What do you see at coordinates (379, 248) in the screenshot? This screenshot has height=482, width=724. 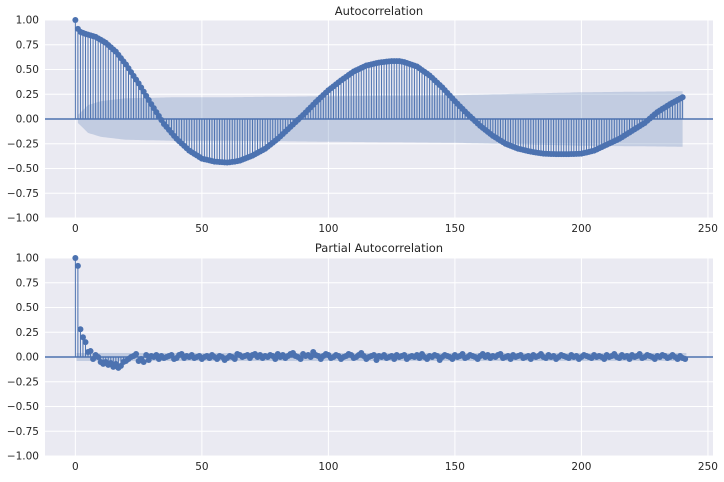 I see `partial-autocorrelation-title: Partial Autocorrelation` at bounding box center [379, 248].